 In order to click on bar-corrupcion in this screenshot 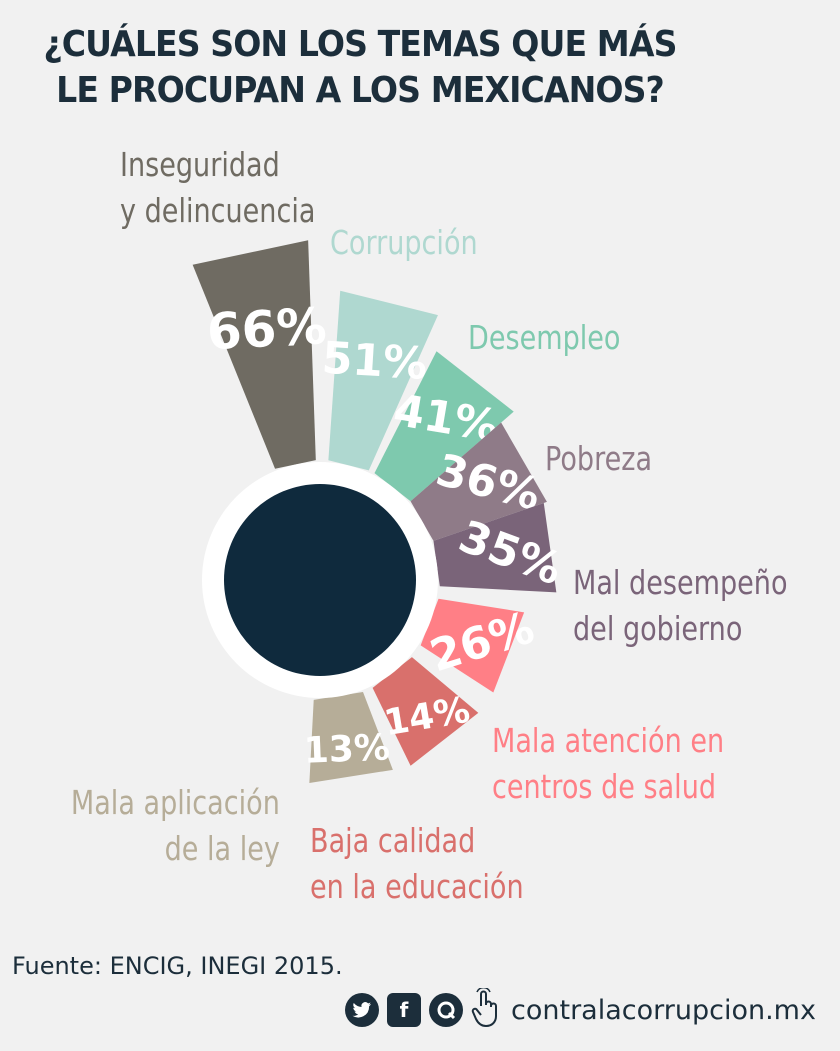, I will do `click(383, 380)`.